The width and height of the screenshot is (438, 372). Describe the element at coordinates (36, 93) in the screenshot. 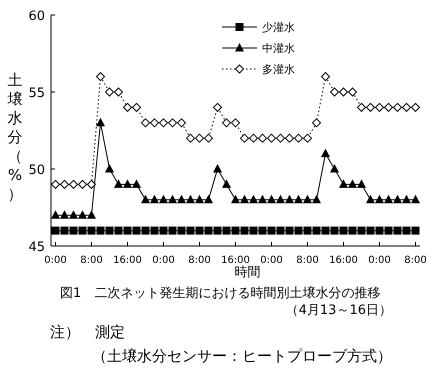

I see `y-tick-label: 55` at that location.